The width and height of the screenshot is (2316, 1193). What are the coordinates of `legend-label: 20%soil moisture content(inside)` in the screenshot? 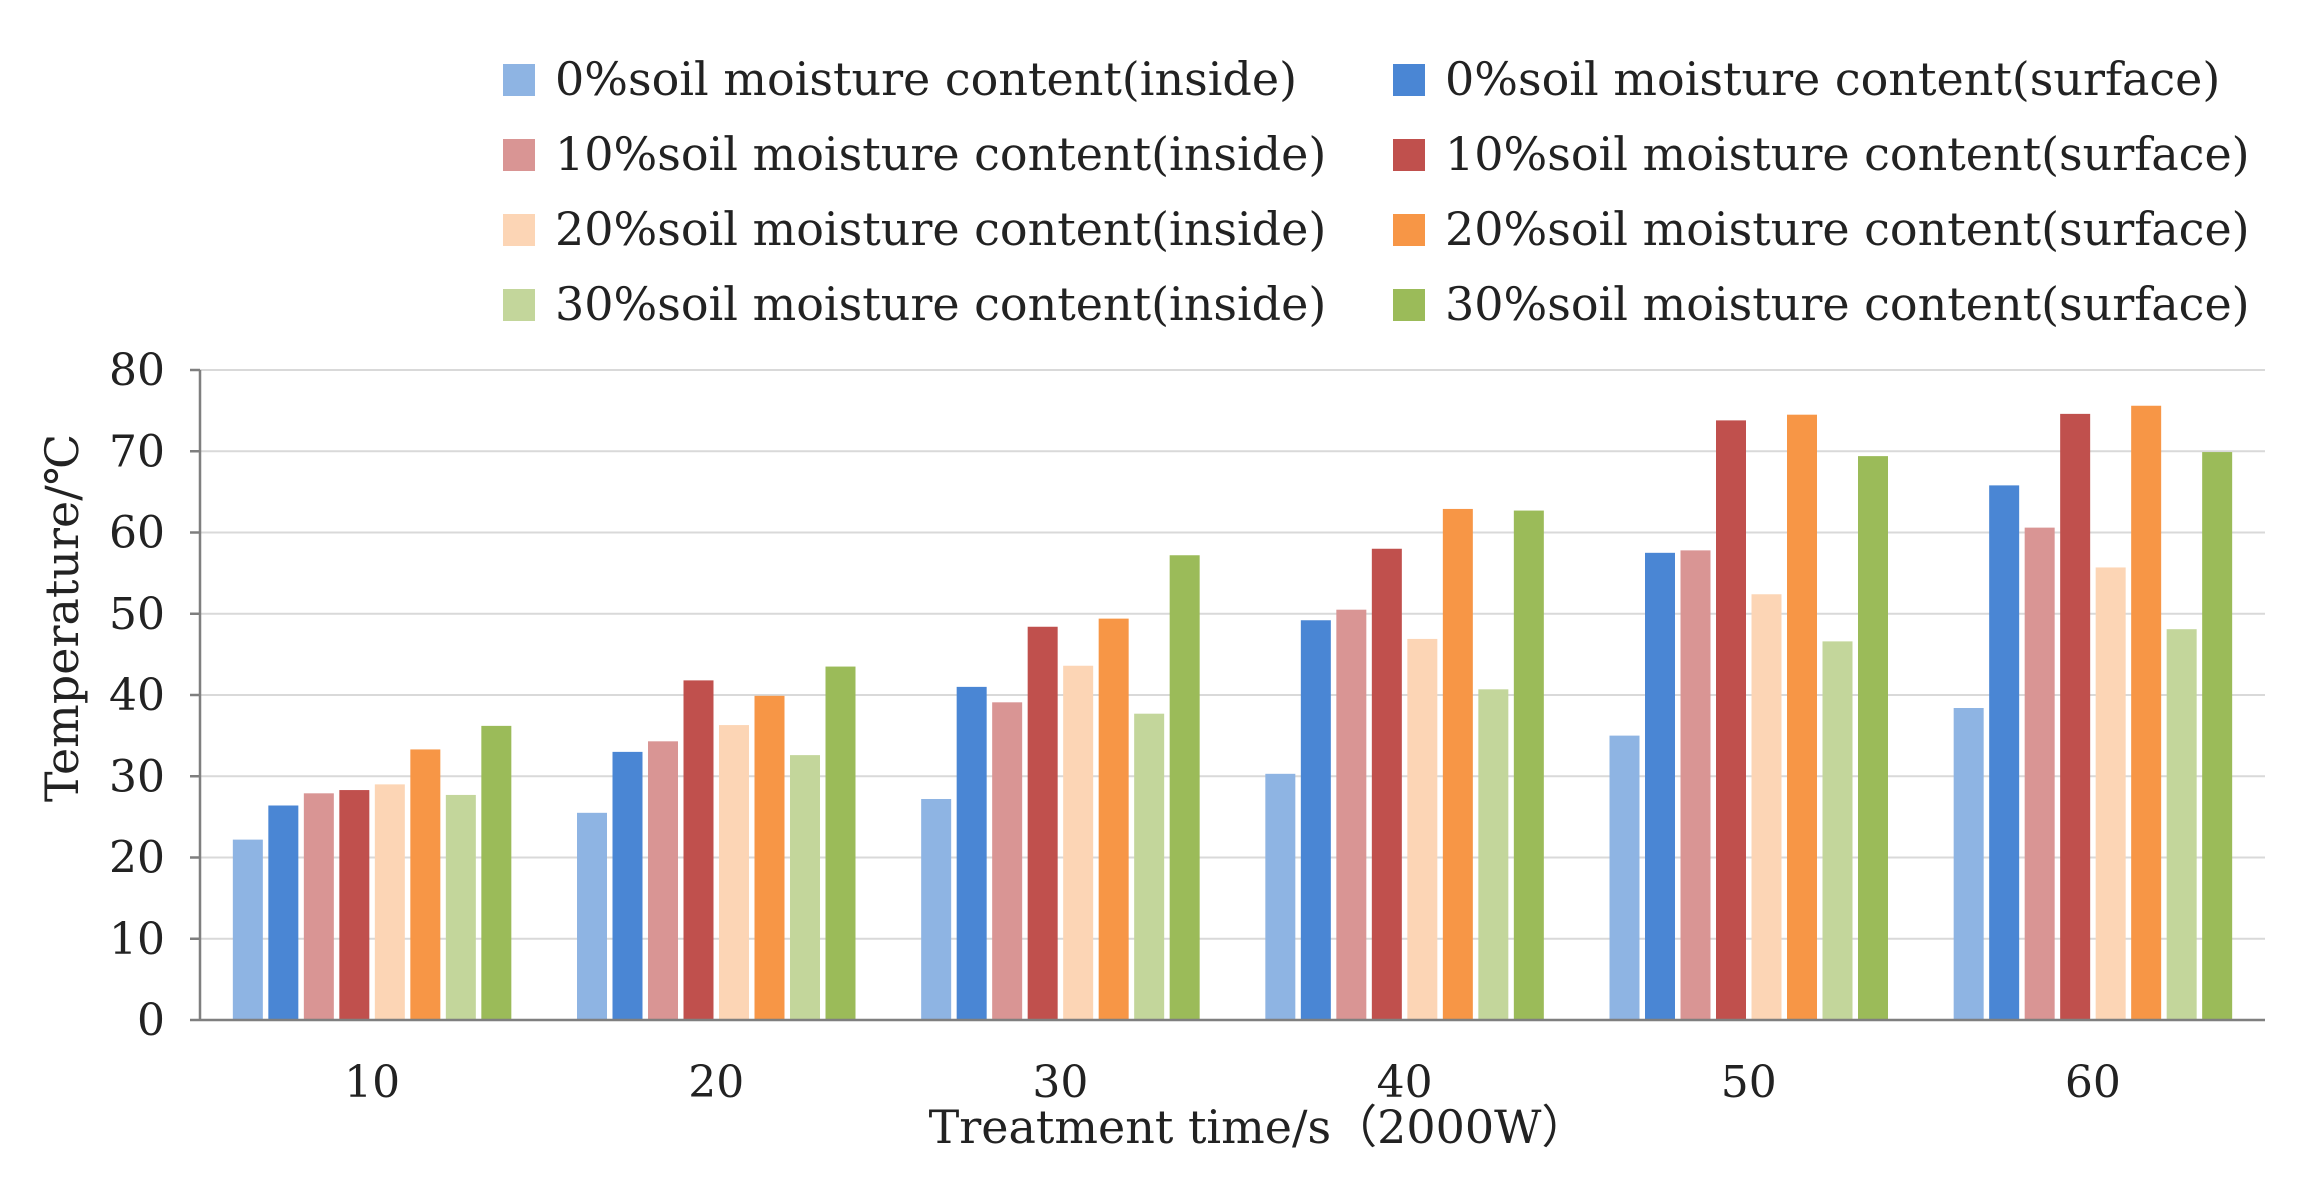 It's located at (940, 229).